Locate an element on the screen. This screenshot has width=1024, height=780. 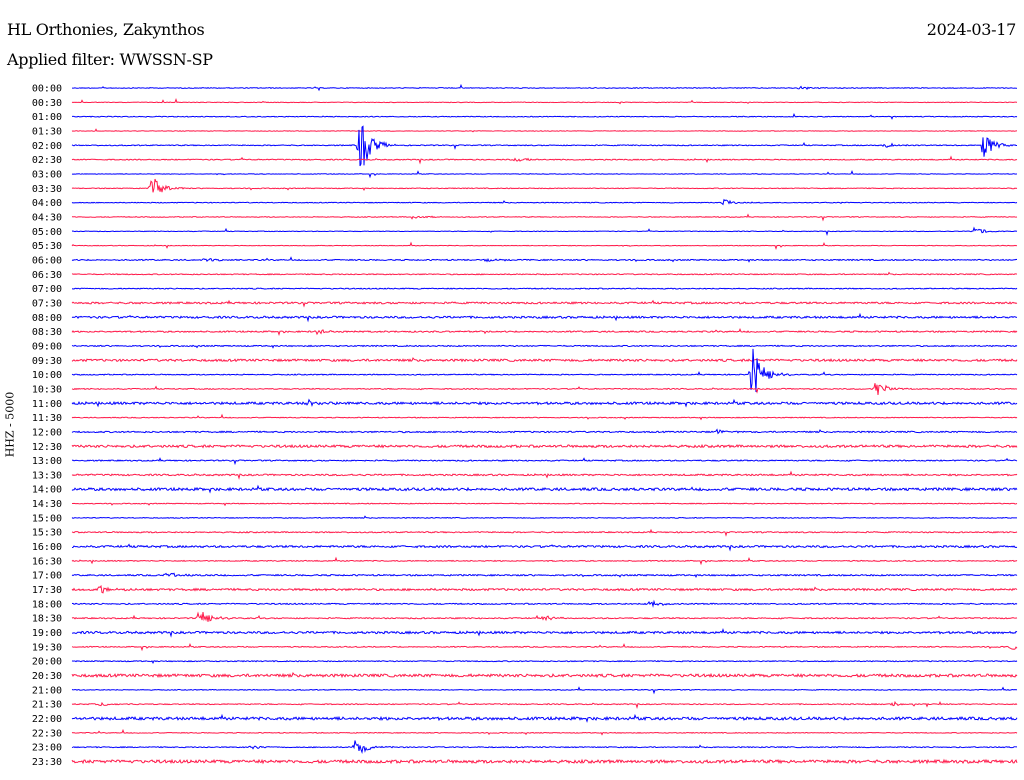
time-label: 02:00 is located at coordinates (47, 146).